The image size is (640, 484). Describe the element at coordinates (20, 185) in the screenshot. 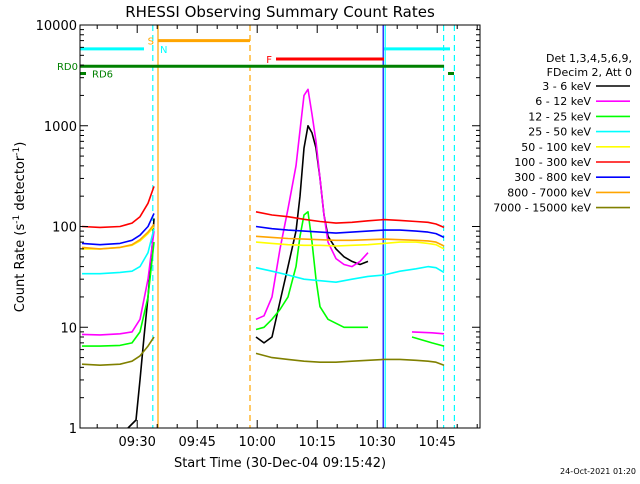

I see `y-axis-label-part: detector` at that location.